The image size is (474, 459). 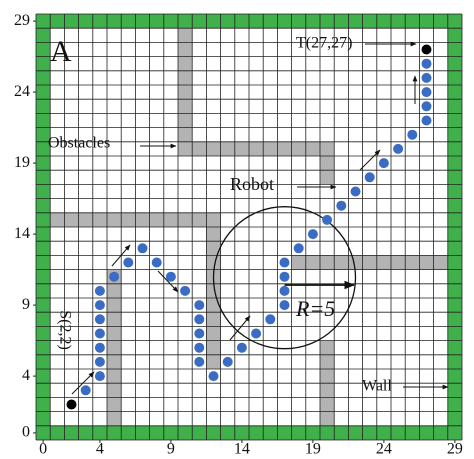 What do you see at coordinates (252, 184) in the screenshot?
I see `robot-label: Robot` at bounding box center [252, 184].